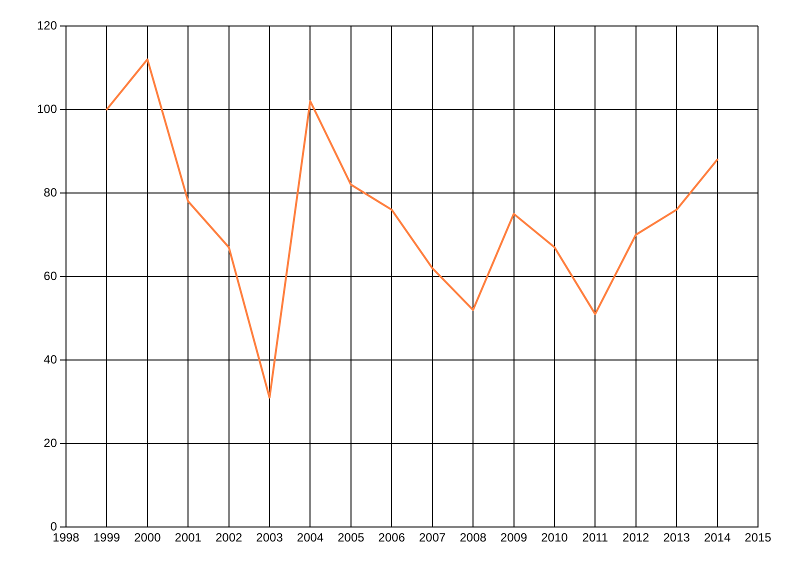 The image size is (800, 576). I want to click on x-tick-label: 2014, so click(717, 537).